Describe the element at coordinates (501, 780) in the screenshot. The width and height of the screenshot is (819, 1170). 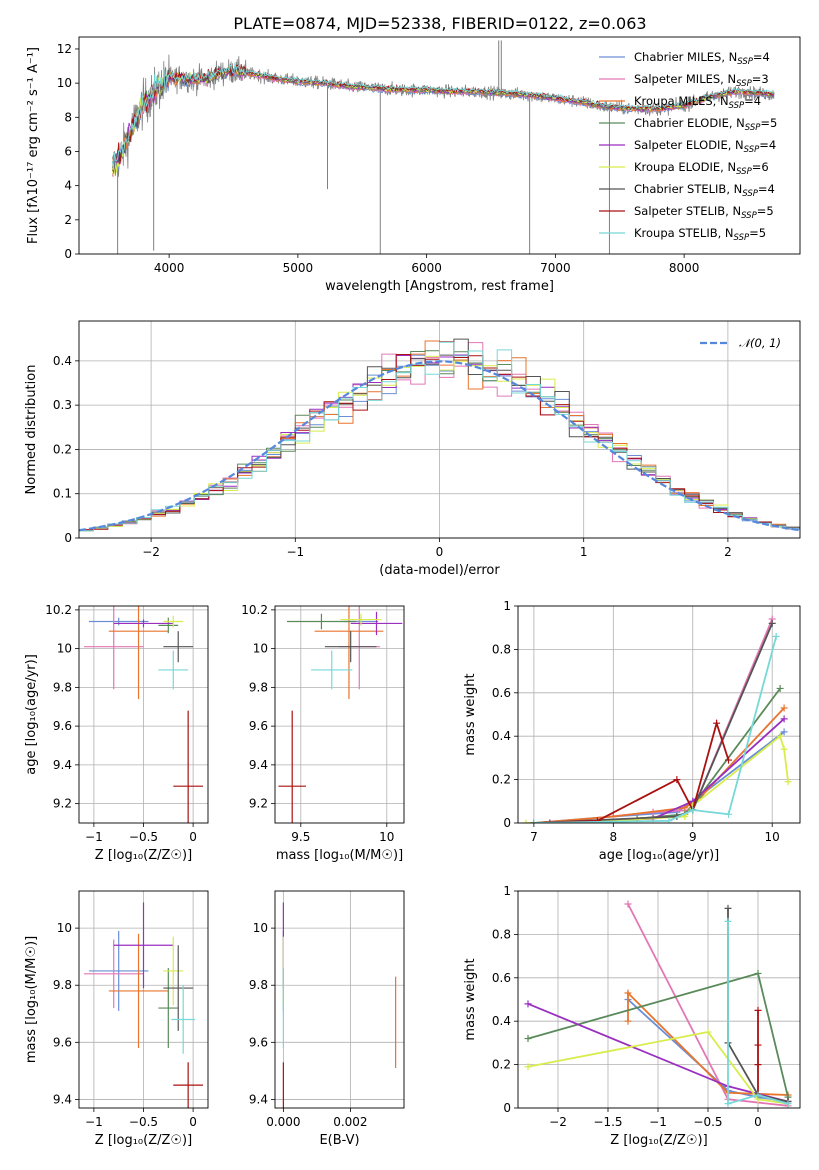
I see `y-tick-label: 0.2` at that location.